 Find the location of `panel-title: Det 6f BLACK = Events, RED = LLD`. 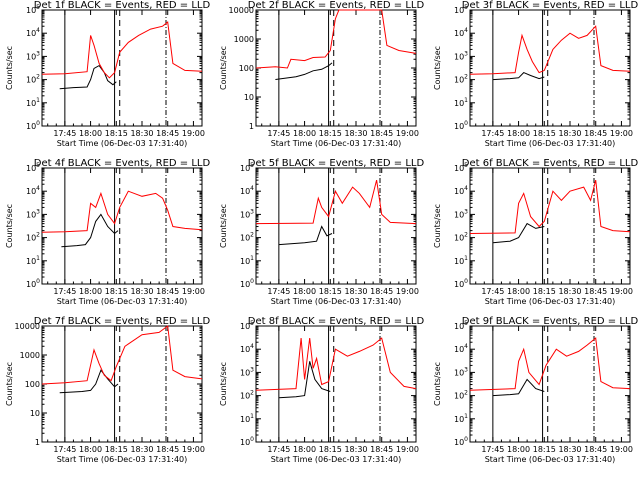

panel-title: Det 6f BLACK = Events, RED = LLD is located at coordinates (550, 163).